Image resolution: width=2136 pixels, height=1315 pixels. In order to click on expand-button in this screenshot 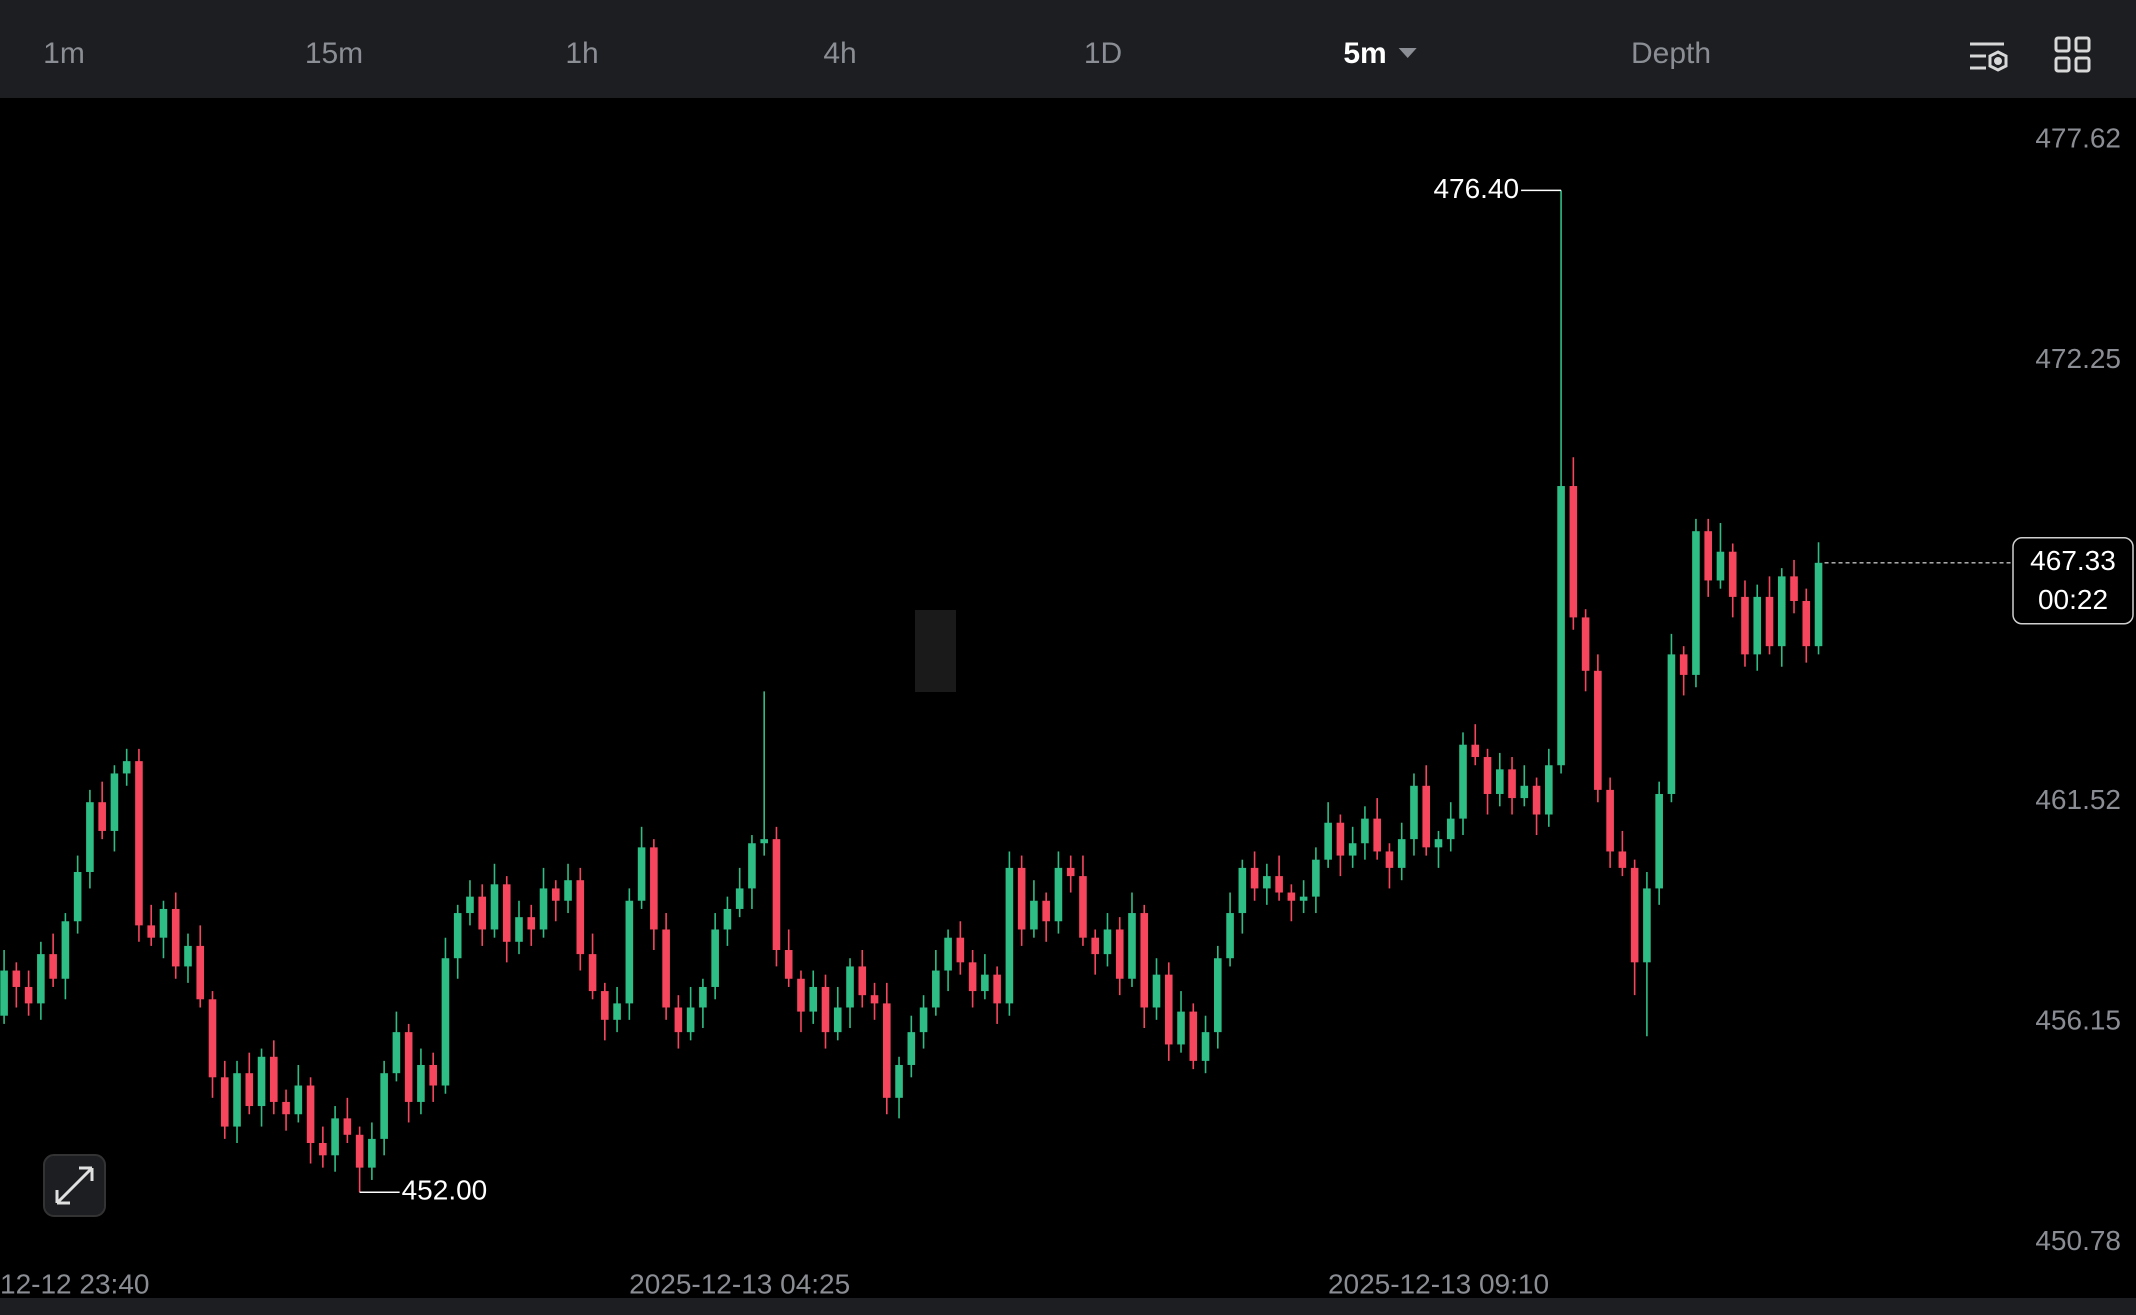, I will do `click(74, 1185)`.